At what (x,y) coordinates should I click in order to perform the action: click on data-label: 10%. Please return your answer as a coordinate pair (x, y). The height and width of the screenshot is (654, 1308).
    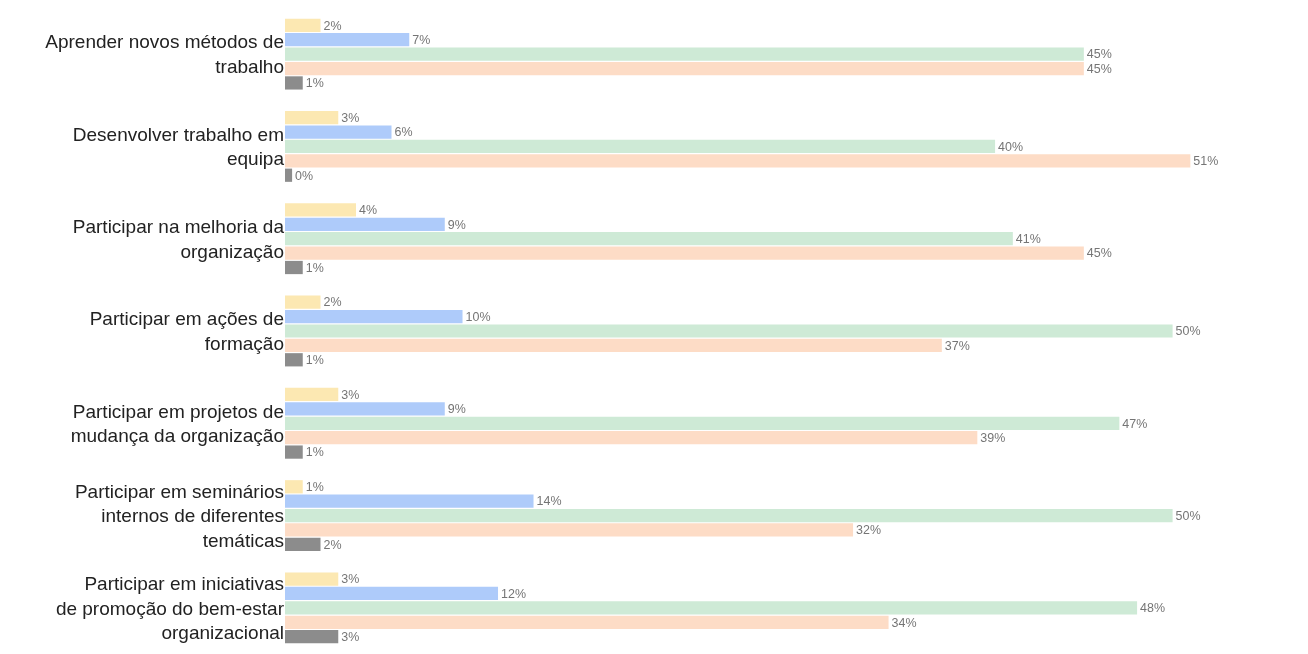
    Looking at the image, I should click on (478, 316).